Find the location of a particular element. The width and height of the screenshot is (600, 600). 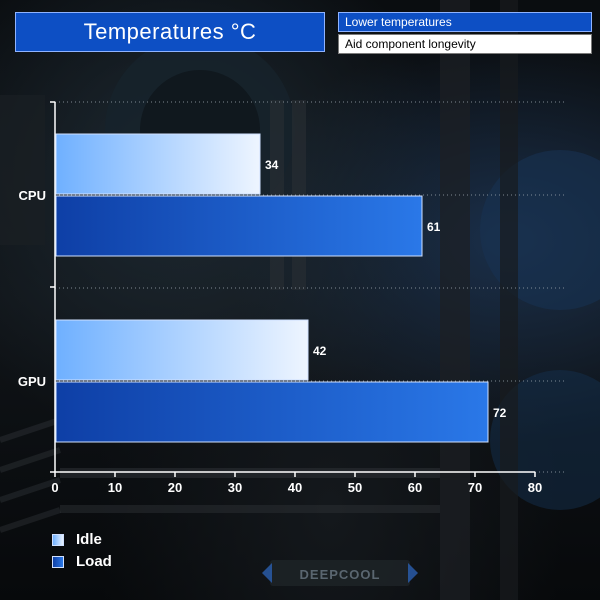

x-tick-label: 0 is located at coordinates (54, 487).